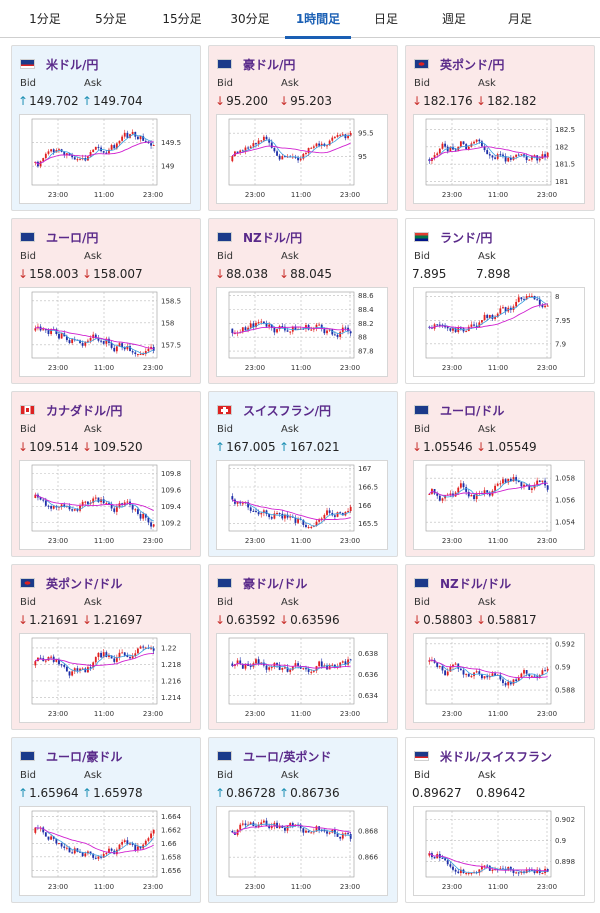 This screenshot has height=913, width=600. What do you see at coordinates (472, 64) in the screenshot?
I see `currency-pair-link: 英ポンド/円` at bounding box center [472, 64].